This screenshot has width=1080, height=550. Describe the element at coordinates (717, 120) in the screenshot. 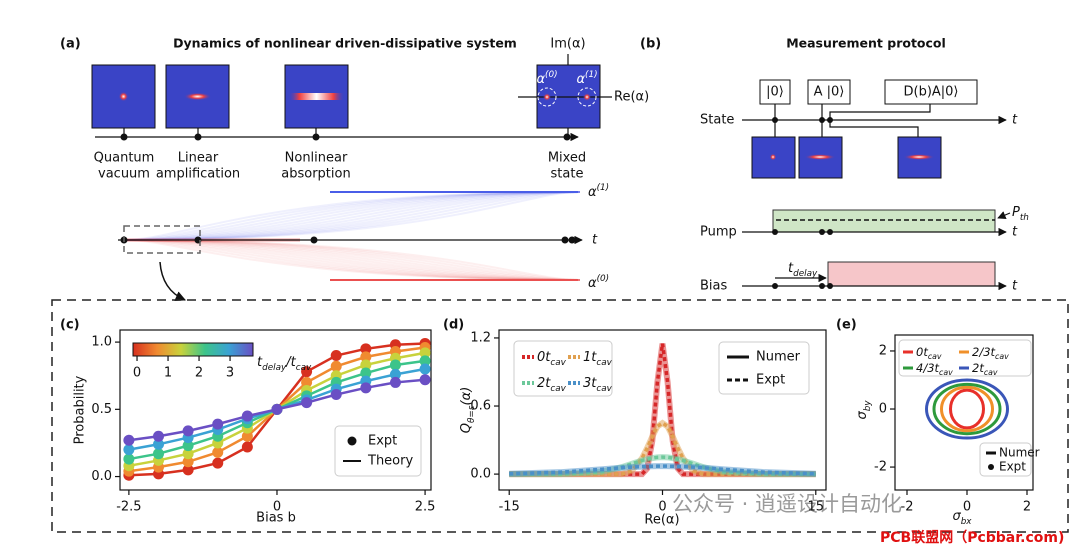

I see `row-label: State` at that location.